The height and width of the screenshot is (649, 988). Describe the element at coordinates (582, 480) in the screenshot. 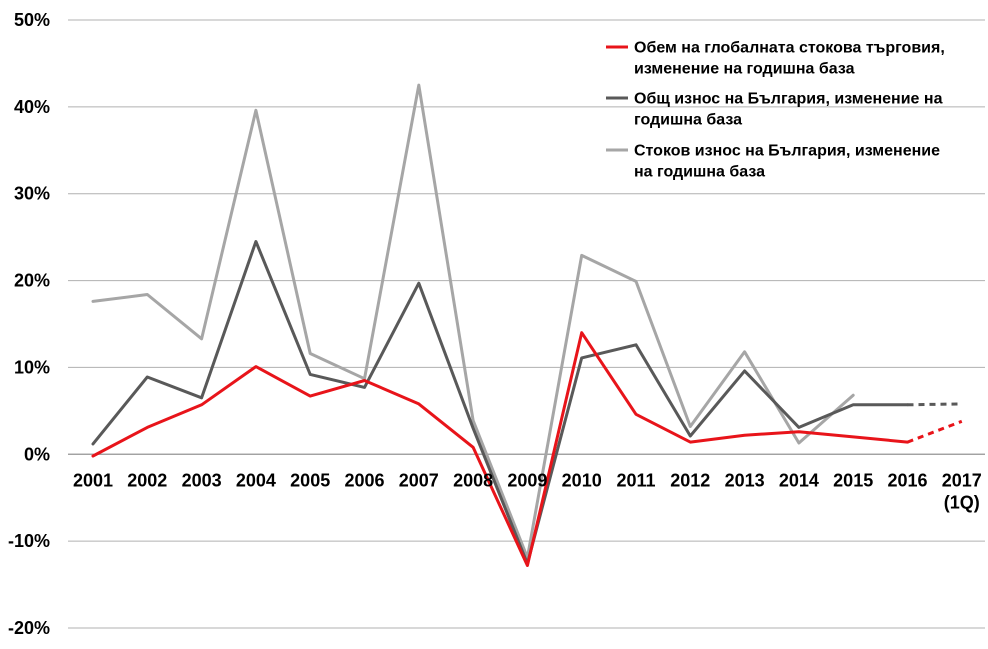

I see `x-tick-label: 2010` at that location.